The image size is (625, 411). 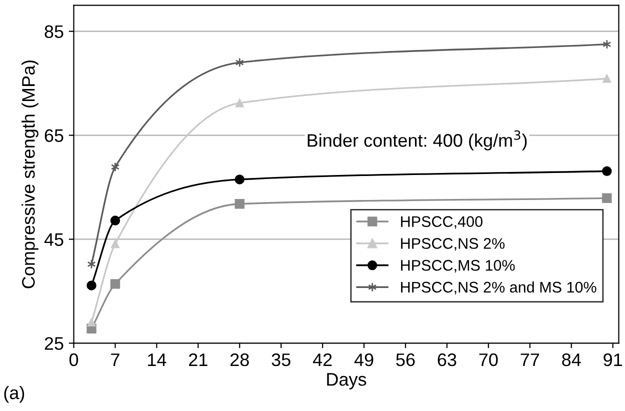 I want to click on annotation: Binder content: 400 (kg/m$^{3}$), so click(x=417, y=140).